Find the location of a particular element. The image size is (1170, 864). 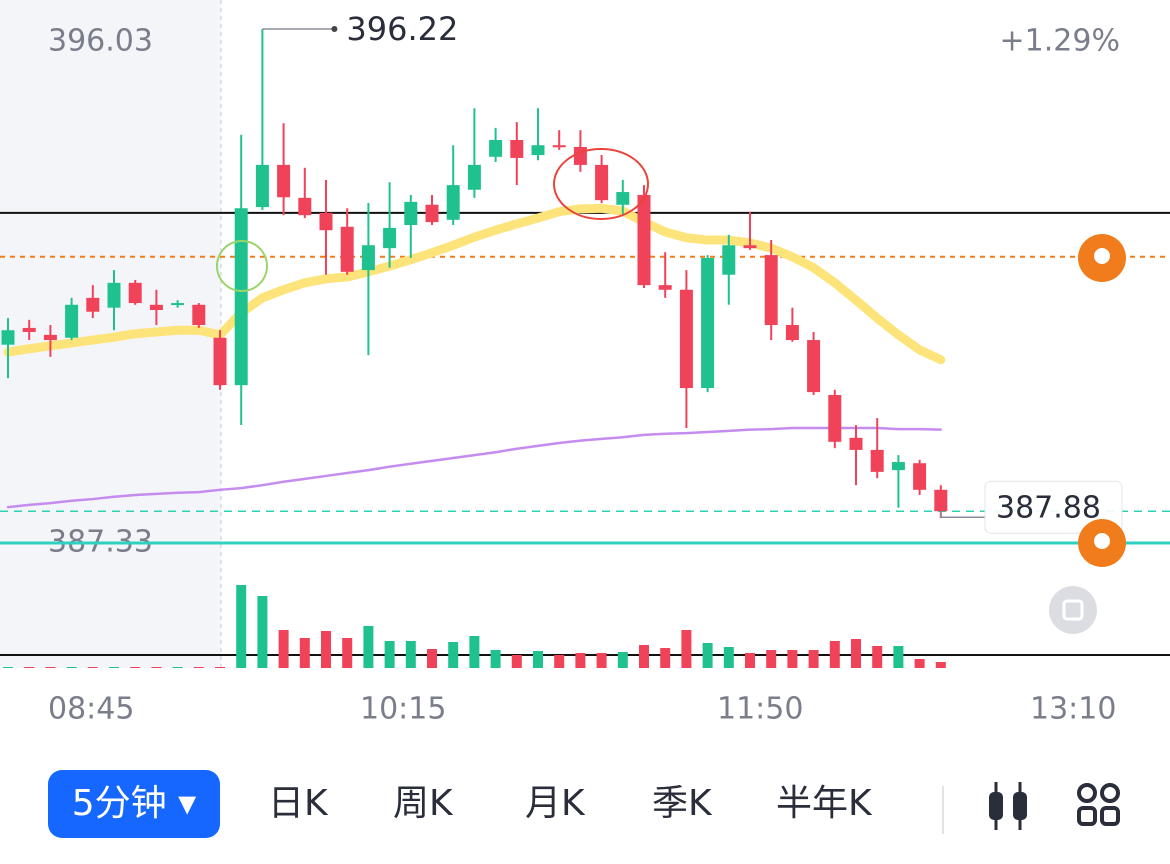

x-tick-label: 10:15 is located at coordinates (403, 709).